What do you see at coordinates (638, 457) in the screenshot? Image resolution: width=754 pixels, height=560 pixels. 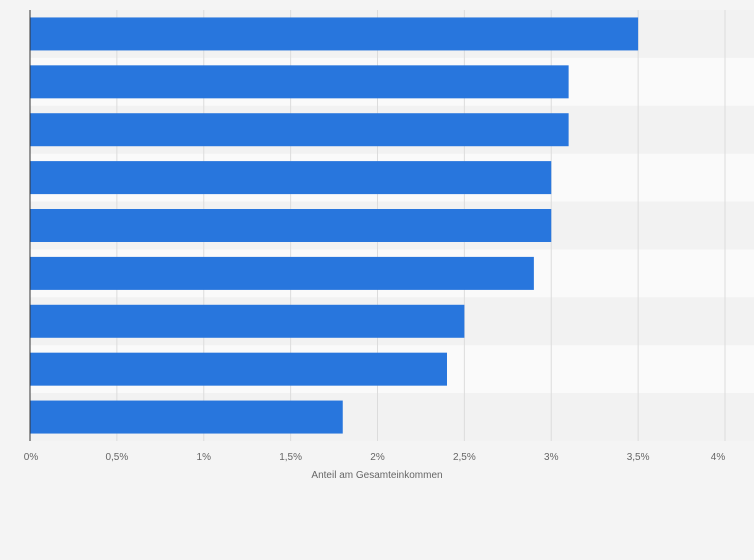 I see `x-tick-label: 3,5%` at bounding box center [638, 457].